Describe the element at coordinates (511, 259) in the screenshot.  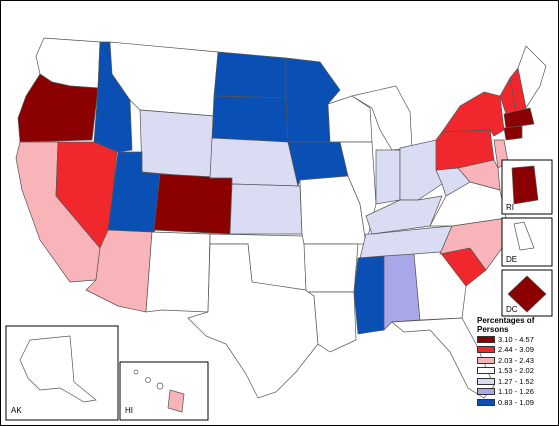
I see `inset-de-label: DE` at that location.